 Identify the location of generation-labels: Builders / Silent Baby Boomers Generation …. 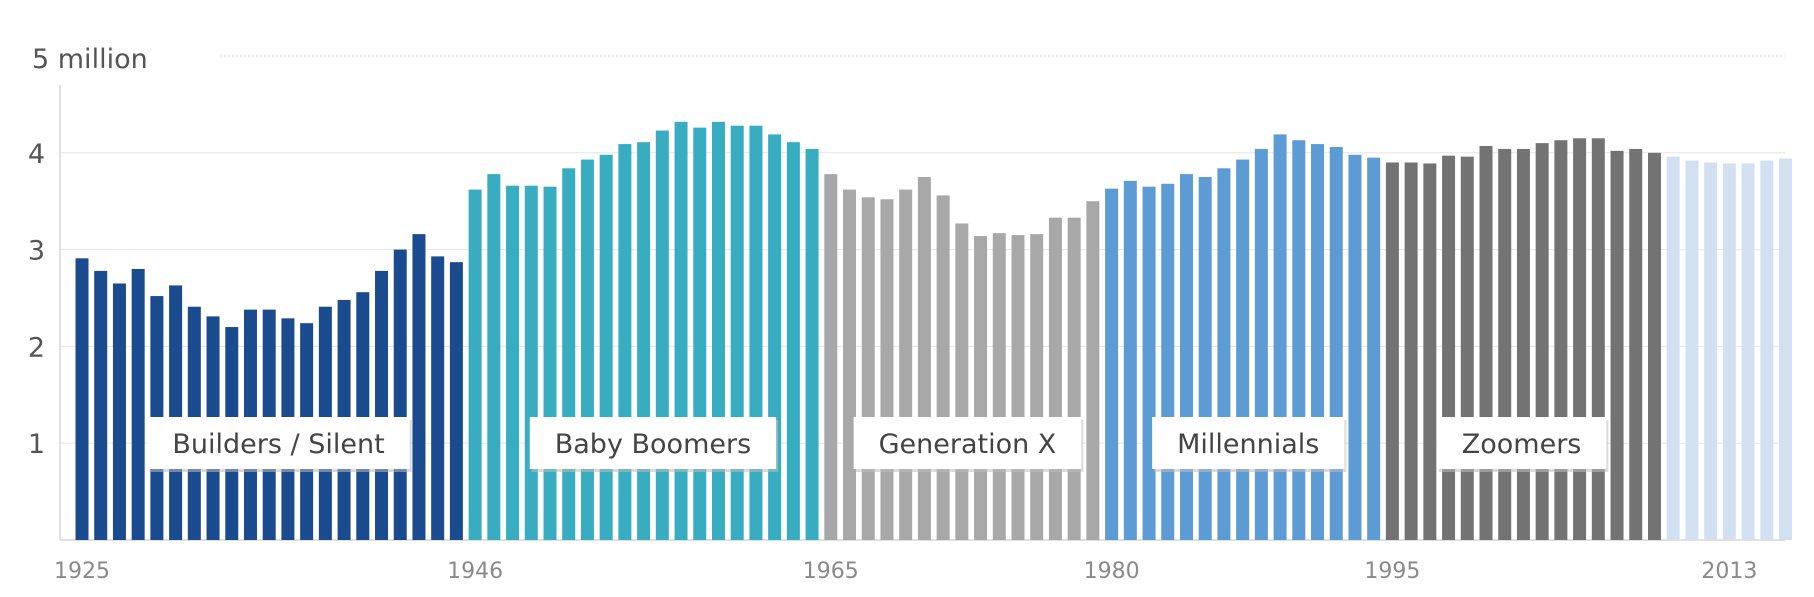
(878, 444).